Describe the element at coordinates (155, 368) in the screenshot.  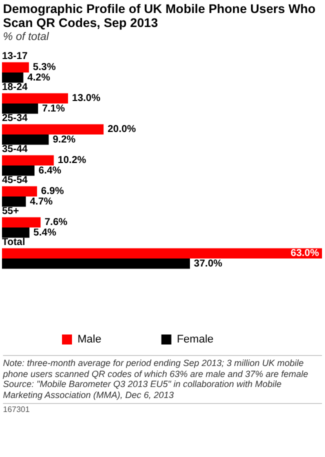
I see `text: Note: three-month average for period ending Sep 2013; 3 million UK mobile phone users scanned QR codes of which 63% are male and 37% are female` at that location.